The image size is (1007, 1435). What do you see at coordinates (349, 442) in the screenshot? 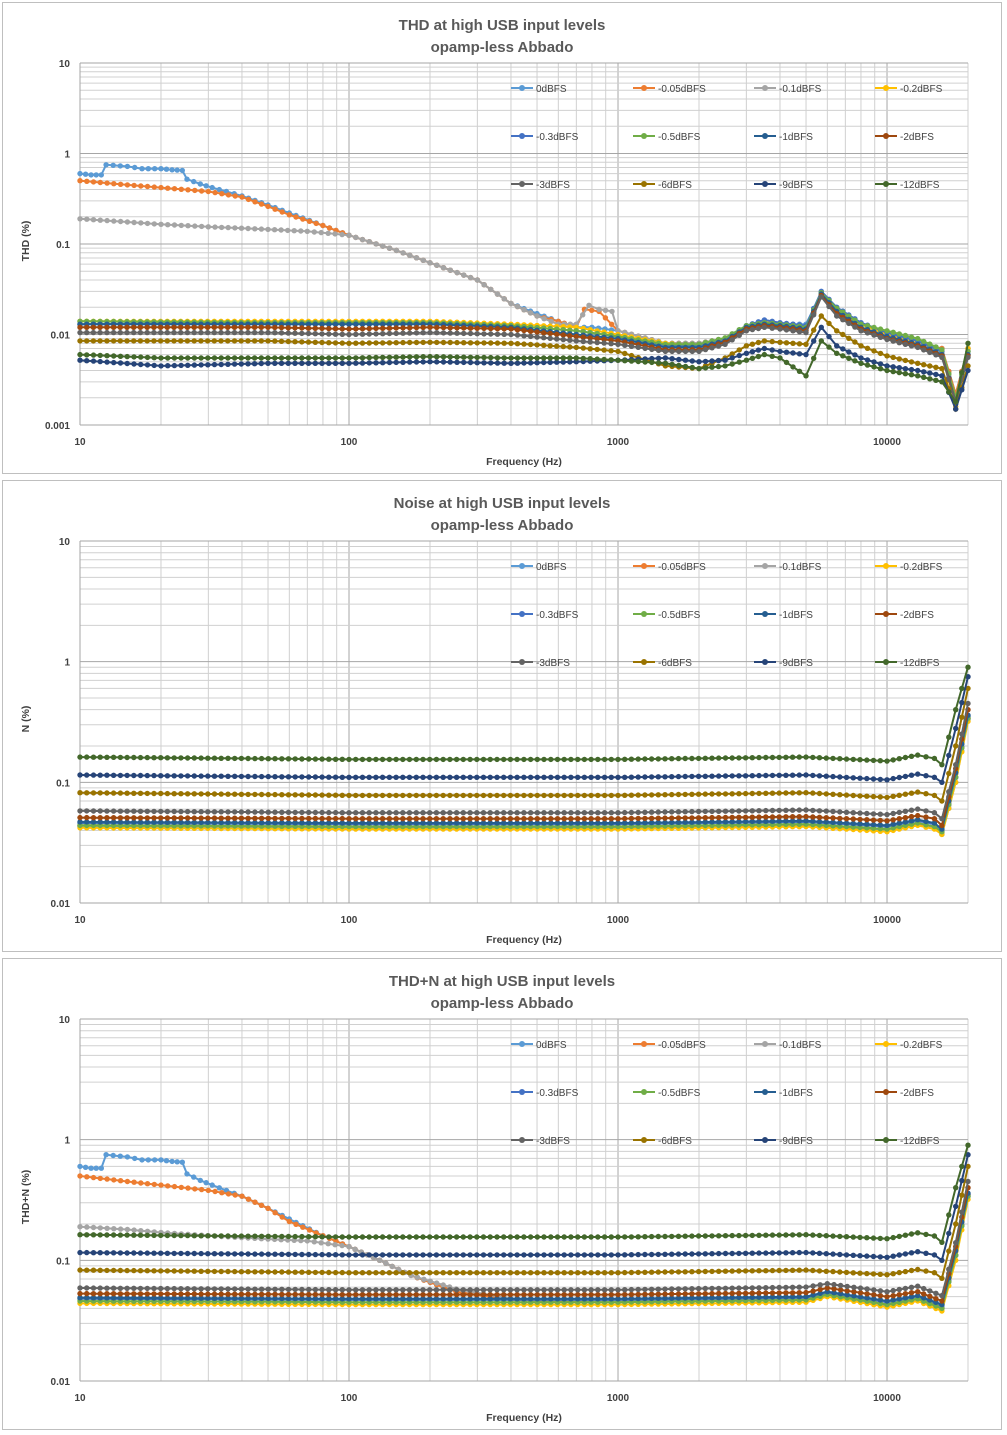
I see `x-tick-label: 100` at bounding box center [349, 442].